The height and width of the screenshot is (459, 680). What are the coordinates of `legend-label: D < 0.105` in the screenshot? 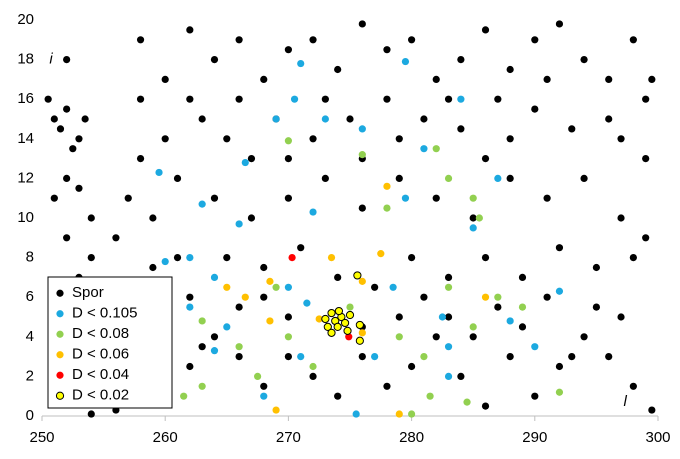 It's located at (104, 313).